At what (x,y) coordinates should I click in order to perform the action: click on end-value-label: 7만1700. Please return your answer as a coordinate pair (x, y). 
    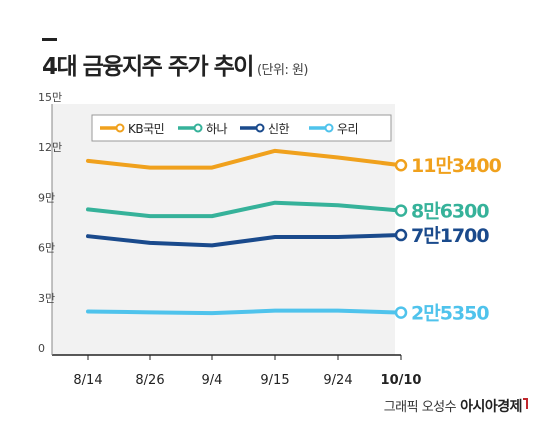
    Looking at the image, I should click on (450, 236).